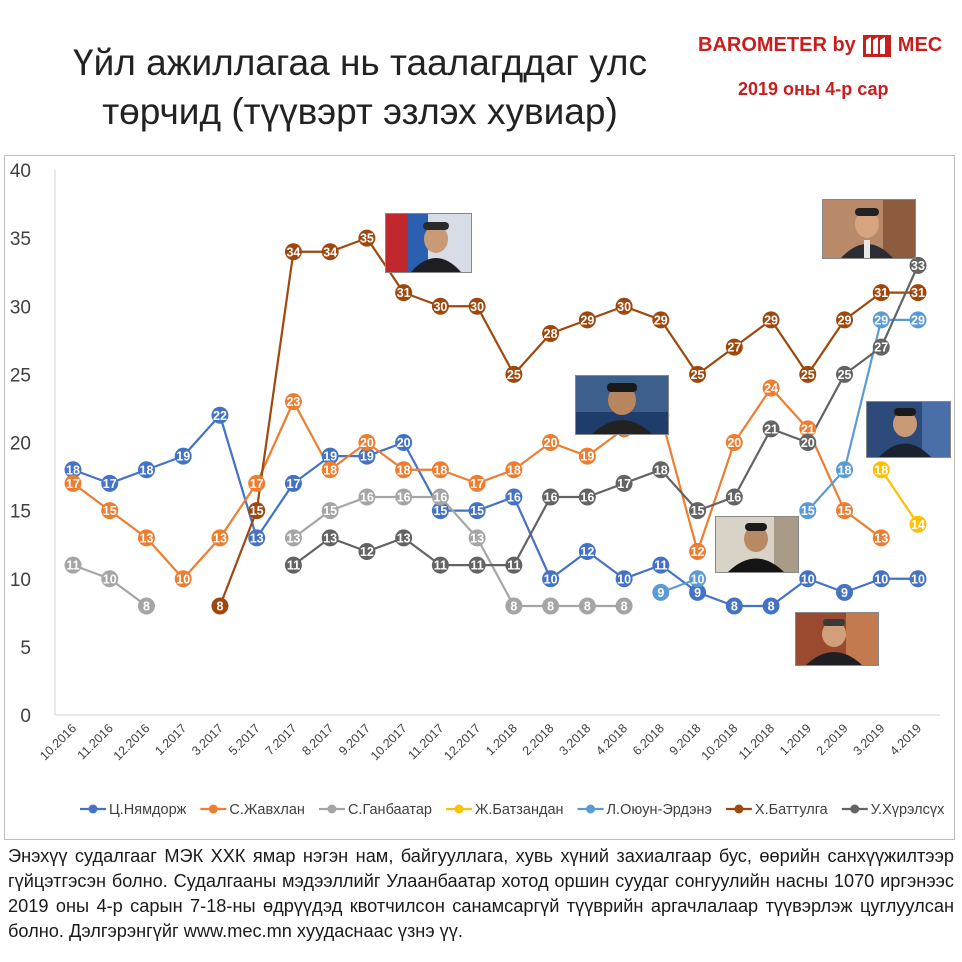  I want to click on data-label: 17, so click(624, 484).